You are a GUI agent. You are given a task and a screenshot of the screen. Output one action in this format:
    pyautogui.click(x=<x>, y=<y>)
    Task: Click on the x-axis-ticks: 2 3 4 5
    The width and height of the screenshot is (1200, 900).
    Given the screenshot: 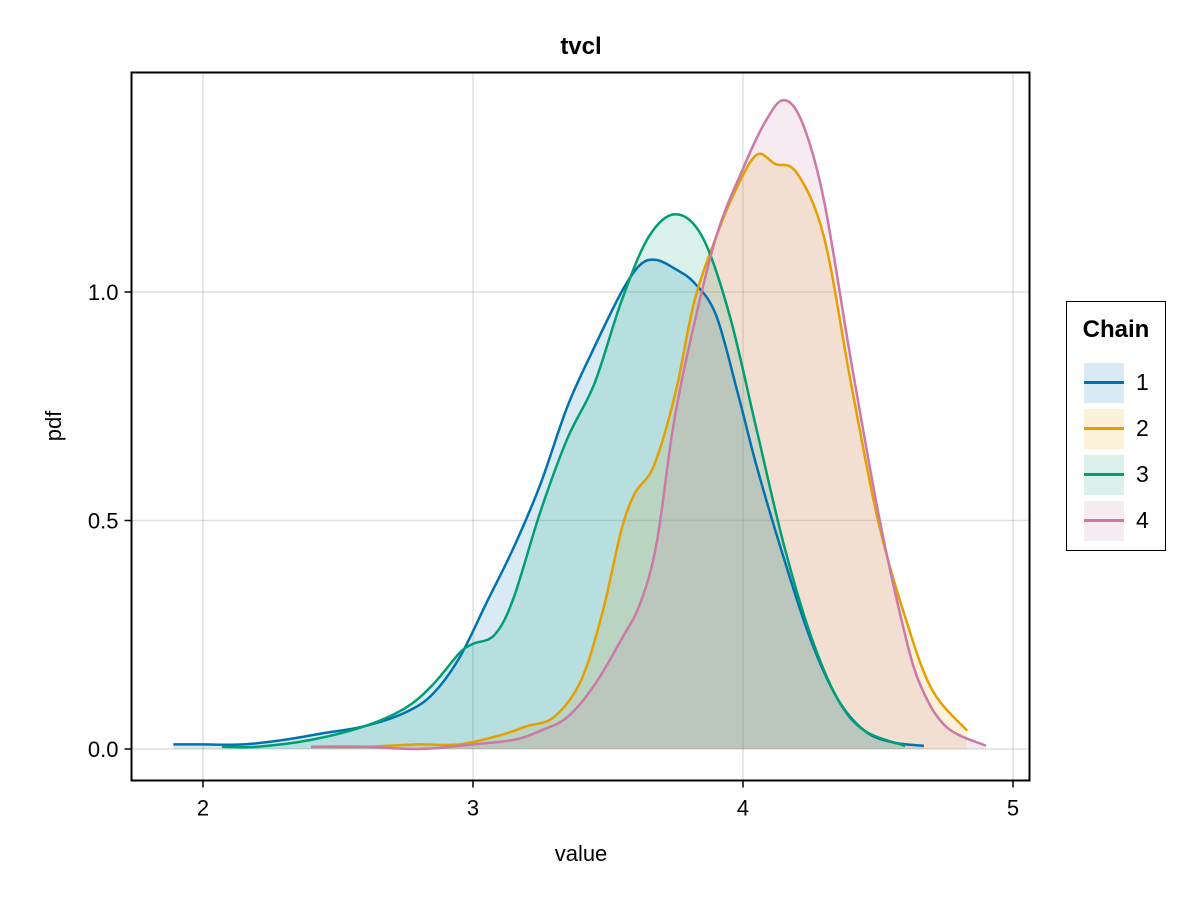 What is the action you would take?
    pyautogui.click(x=608, y=800)
    